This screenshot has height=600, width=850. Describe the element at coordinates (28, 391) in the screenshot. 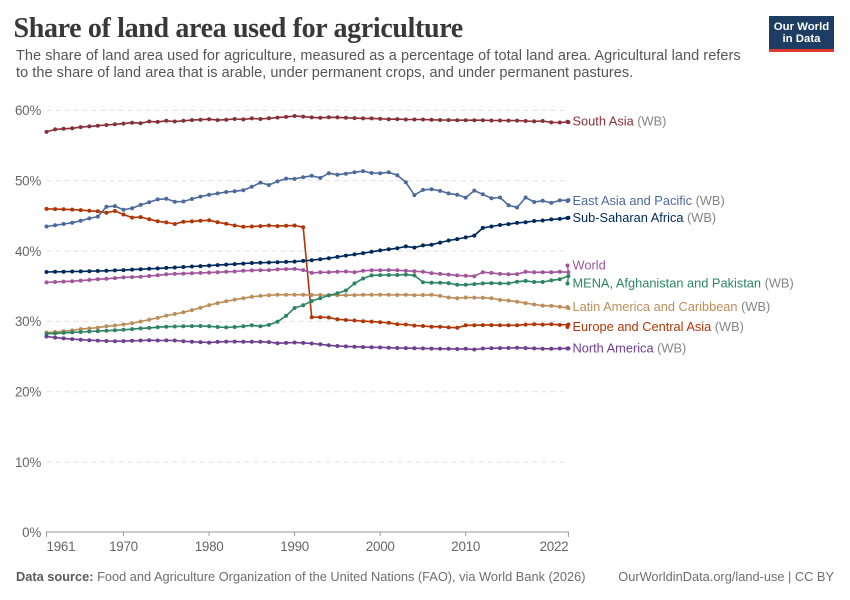

I see `svg-text: 20%` at that location.